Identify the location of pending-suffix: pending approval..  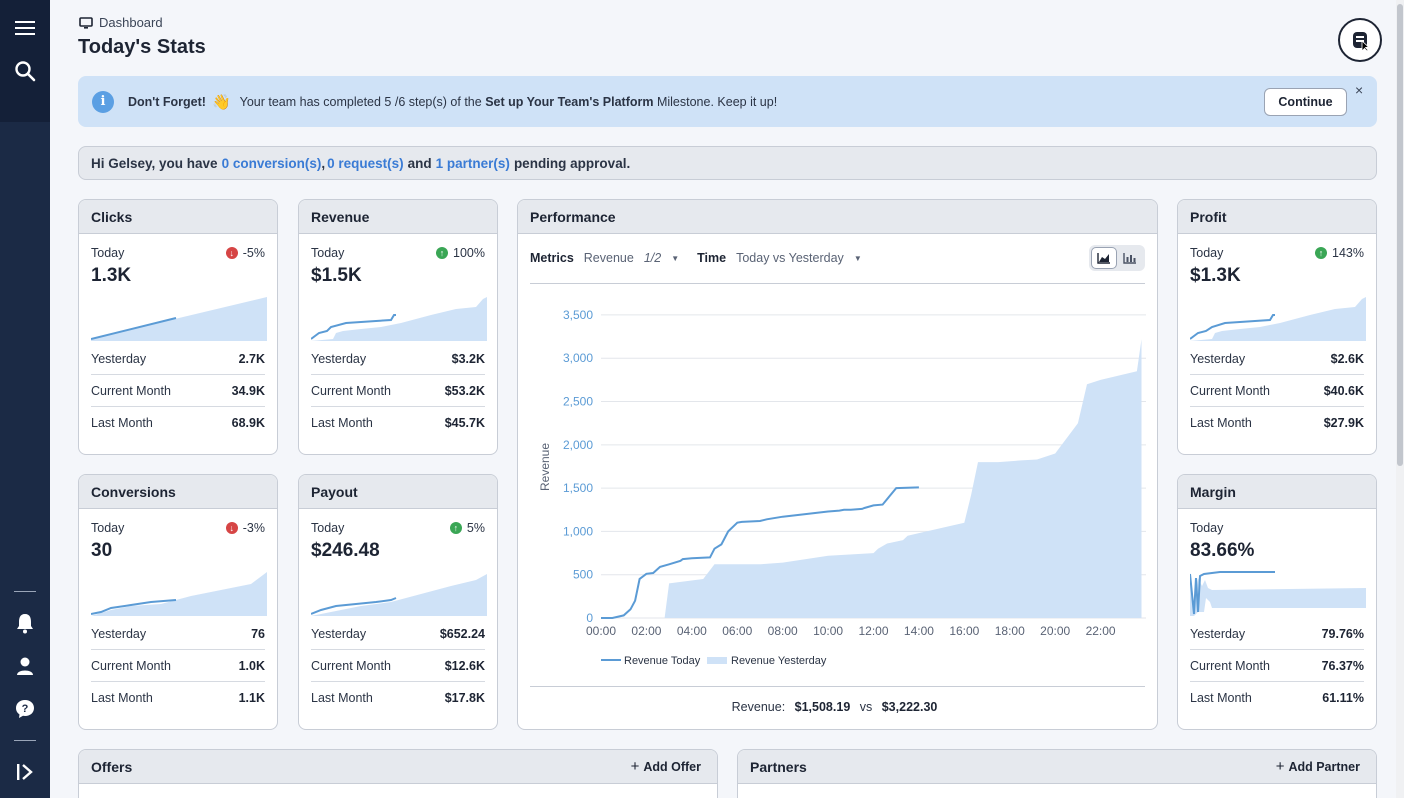
(572, 163).